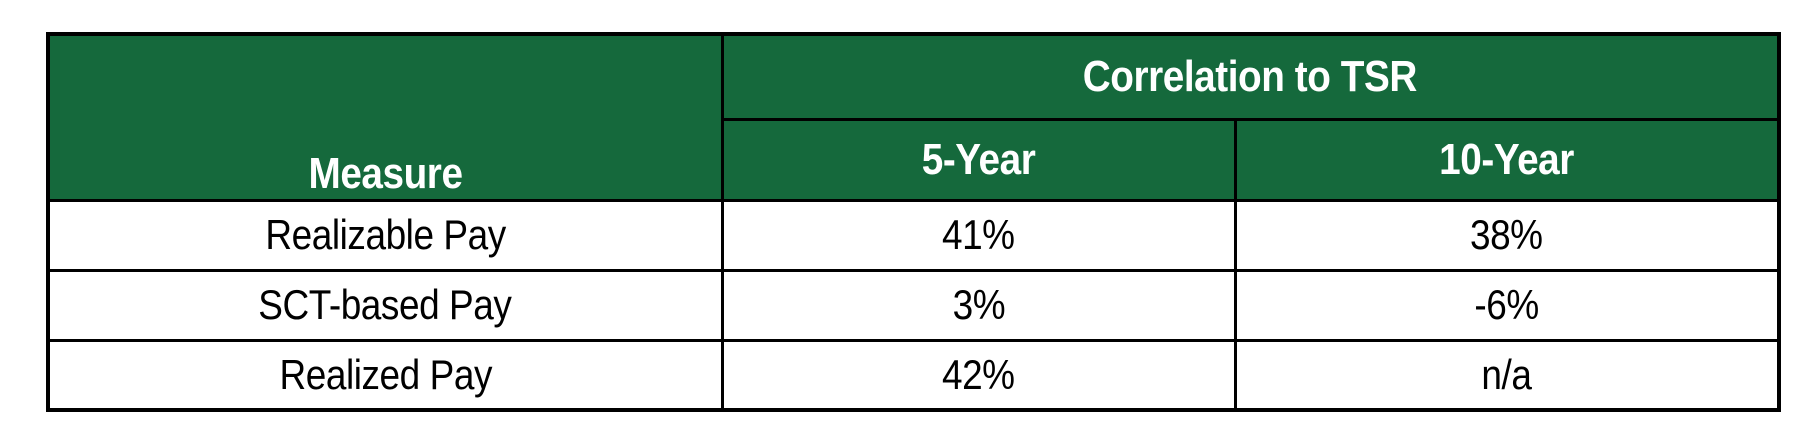  I want to click on measure-cell: SCT-based Pay, so click(385, 305).